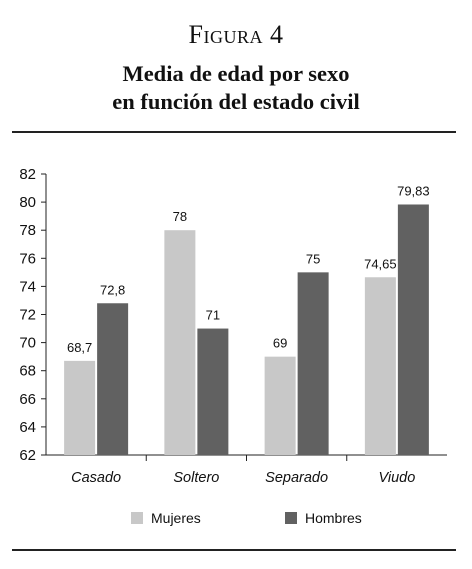  I want to click on y-tick-label: 72, so click(27, 315).